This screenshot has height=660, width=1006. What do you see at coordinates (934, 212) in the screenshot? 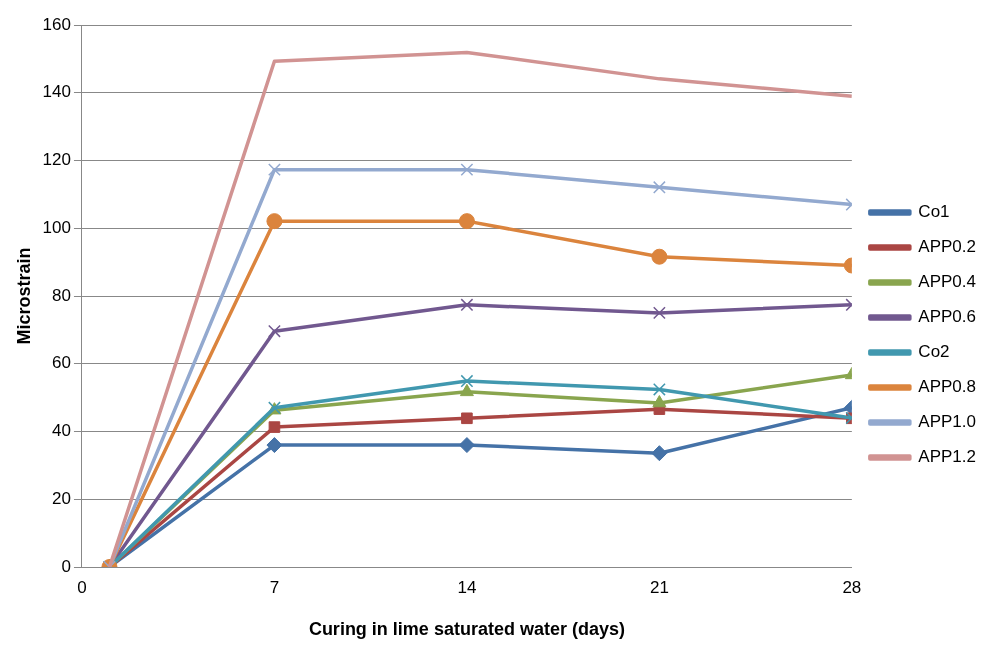
I see `legend-label: Co1` at bounding box center [934, 212].